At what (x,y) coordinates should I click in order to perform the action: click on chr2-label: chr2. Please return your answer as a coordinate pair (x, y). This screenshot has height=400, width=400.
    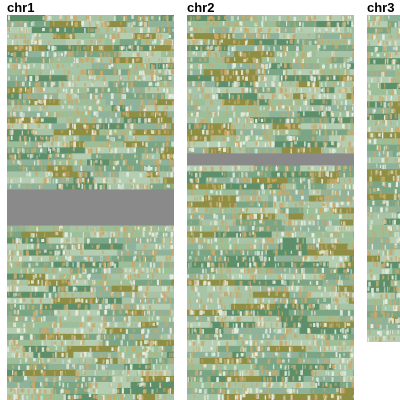
    Looking at the image, I should click on (201, 7).